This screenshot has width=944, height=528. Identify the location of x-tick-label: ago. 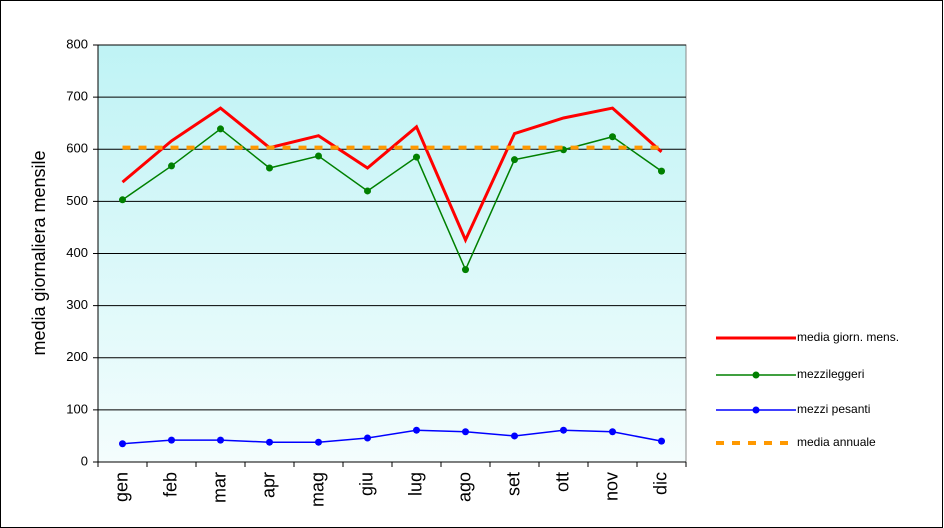
(464, 487).